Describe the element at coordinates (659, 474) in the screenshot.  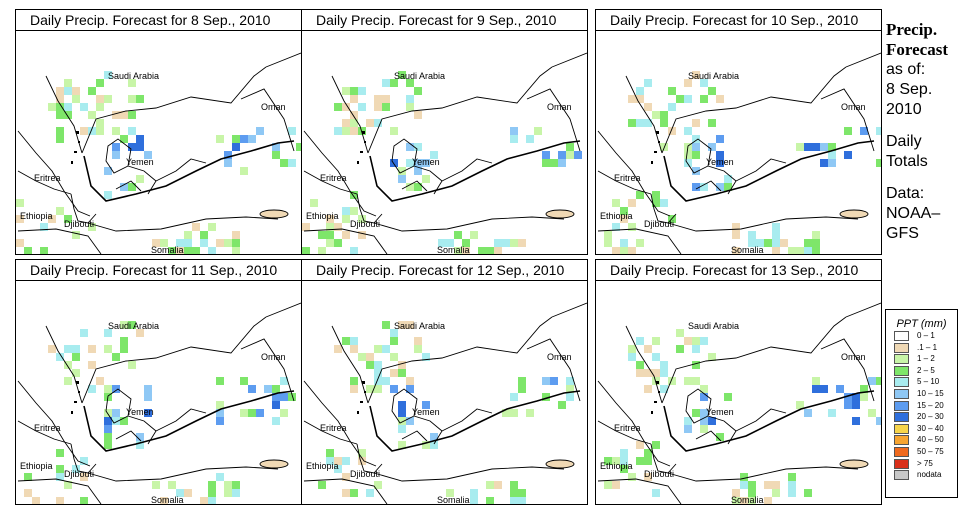
I see `label-djibouti: Djibouti` at that location.